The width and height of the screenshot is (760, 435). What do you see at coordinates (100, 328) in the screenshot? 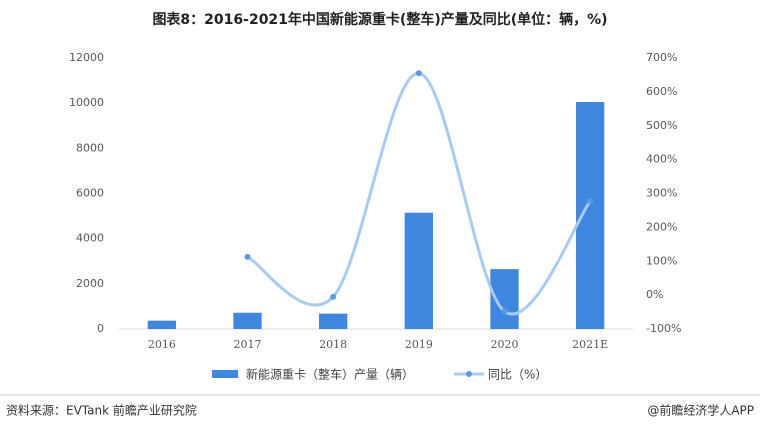
I see `y-tick-label: 0` at bounding box center [100, 328].